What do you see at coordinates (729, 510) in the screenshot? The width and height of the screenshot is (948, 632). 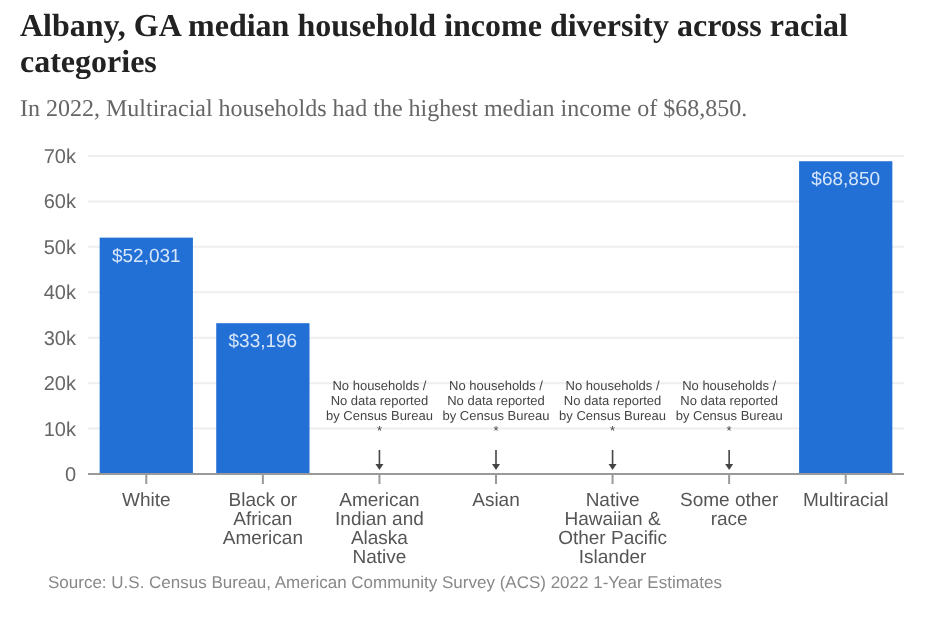 I see `x-tick-label: Some other race` at bounding box center [729, 510].